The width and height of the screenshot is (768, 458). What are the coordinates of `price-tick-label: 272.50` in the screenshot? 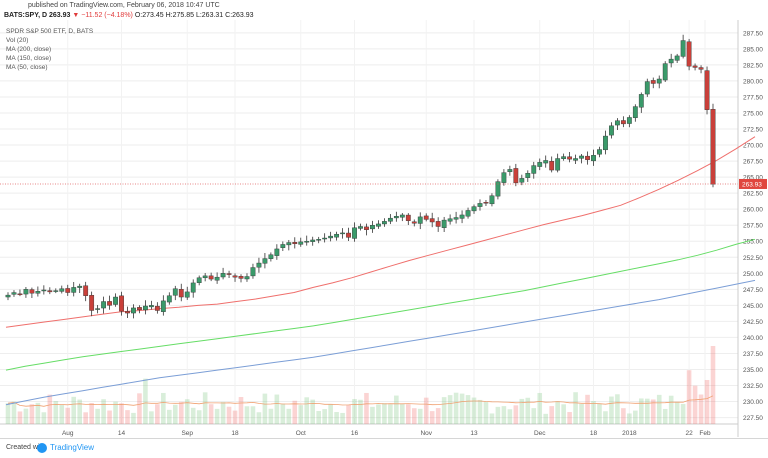 It's located at (753, 130).